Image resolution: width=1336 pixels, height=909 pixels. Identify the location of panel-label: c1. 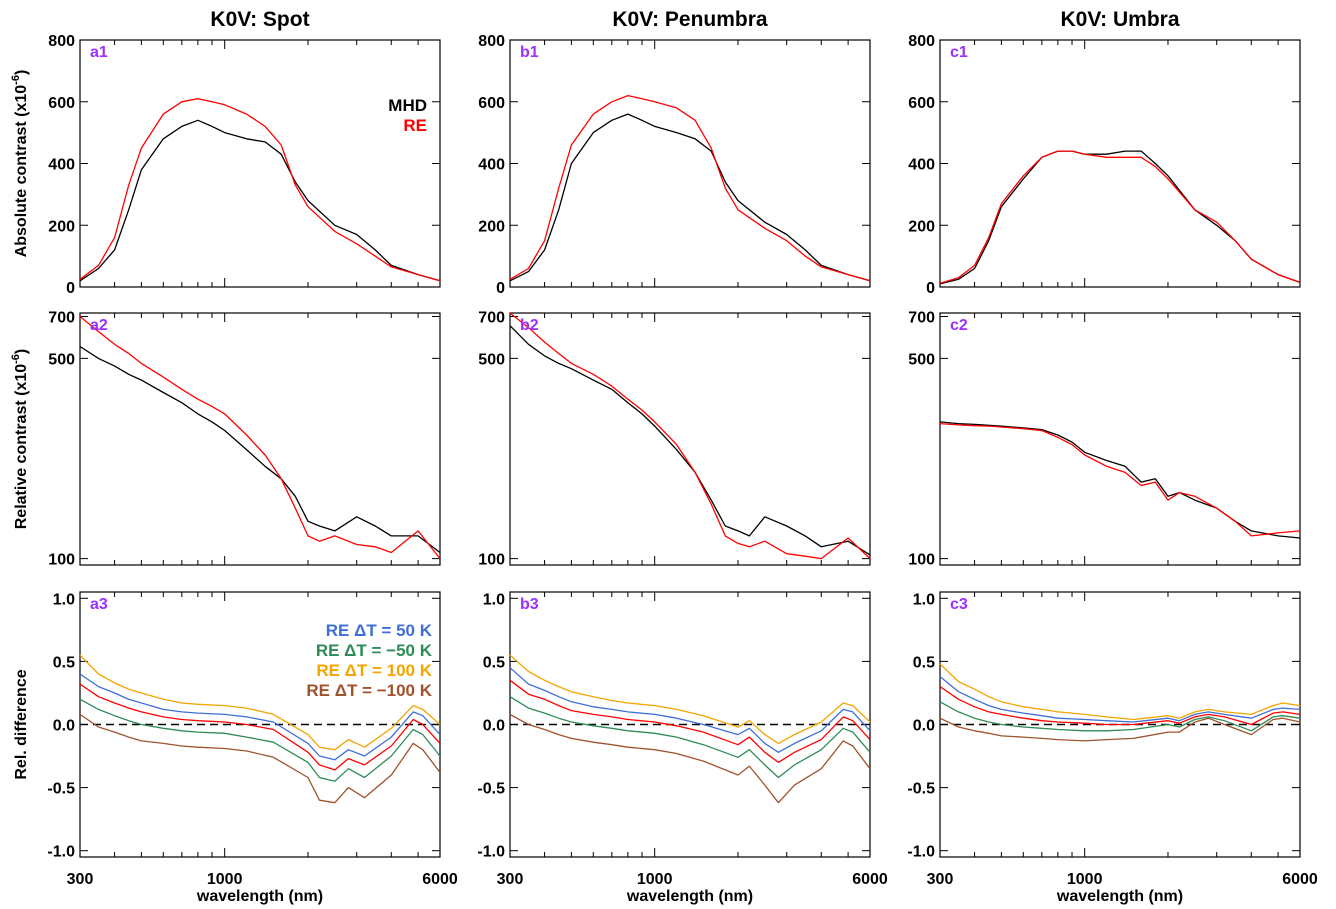
(959, 52).